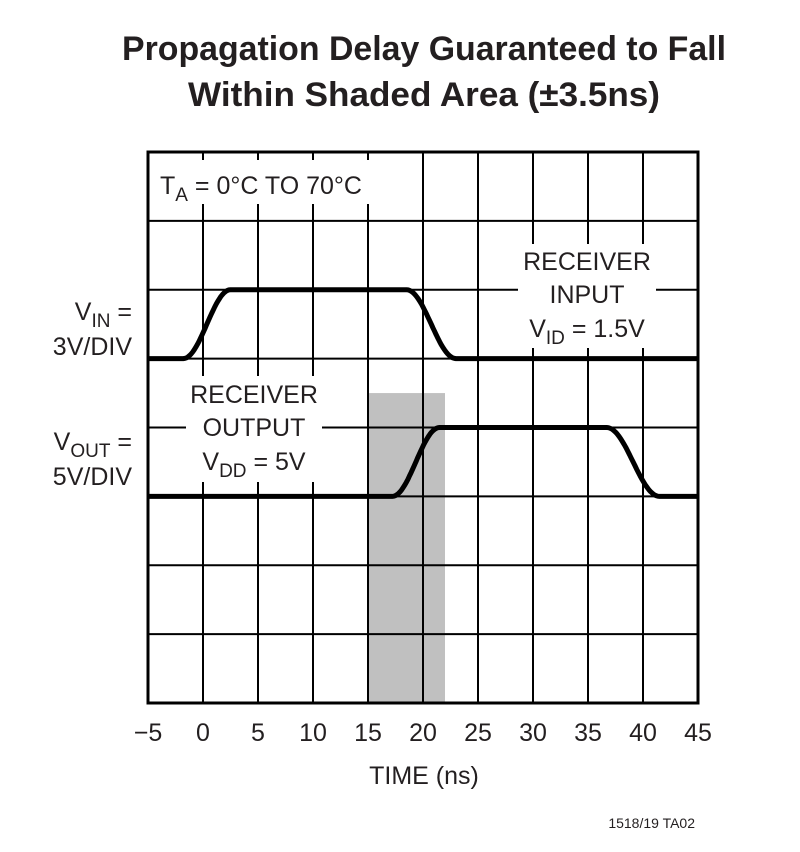 The height and width of the screenshot is (852, 800). I want to click on input-label-bg, so click(587, 296).